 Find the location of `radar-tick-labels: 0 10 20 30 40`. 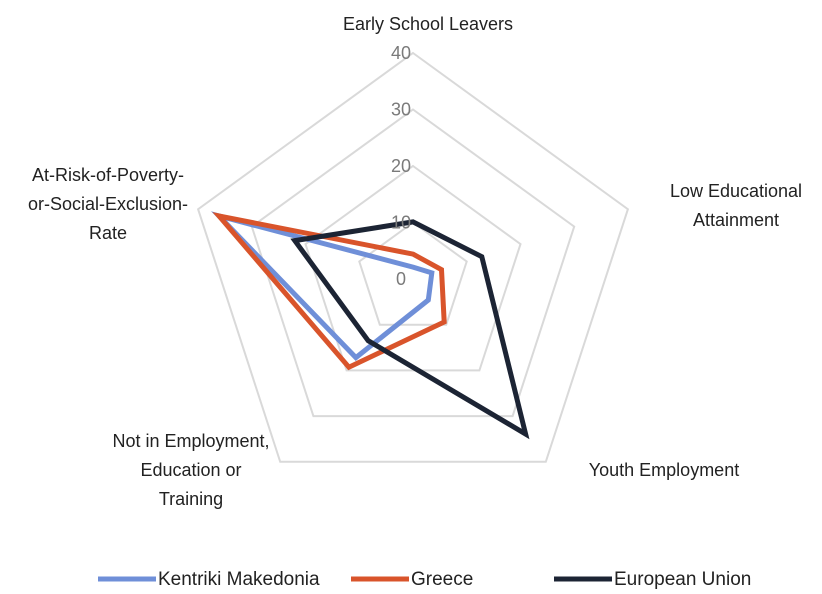

radar-tick-labels: 0 10 20 30 40 is located at coordinates (401, 166).